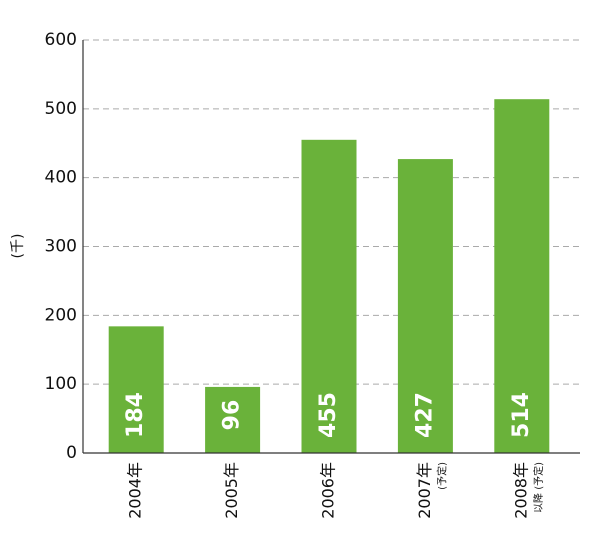  What do you see at coordinates (424, 490) in the screenshot?
I see `x-tick-label: 2007年` at bounding box center [424, 490].